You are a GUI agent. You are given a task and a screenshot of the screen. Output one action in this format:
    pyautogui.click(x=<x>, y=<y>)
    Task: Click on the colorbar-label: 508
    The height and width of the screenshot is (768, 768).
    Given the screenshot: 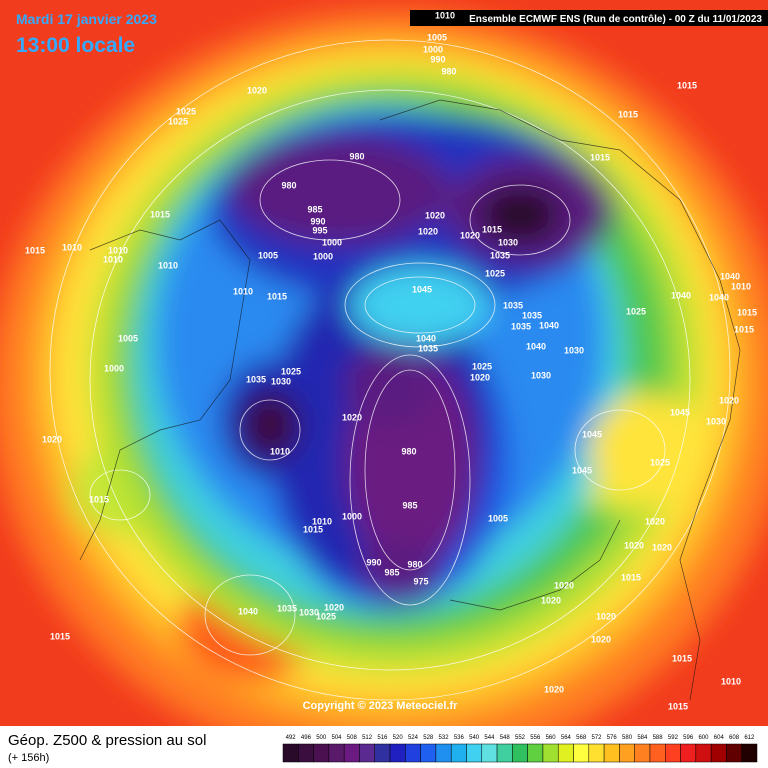 What is the action you would take?
    pyautogui.click(x=352, y=738)
    